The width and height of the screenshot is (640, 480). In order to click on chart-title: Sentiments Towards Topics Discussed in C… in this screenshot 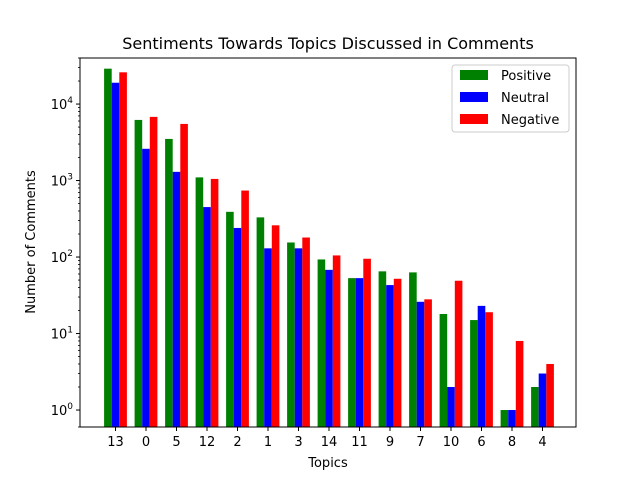, I will do `click(328, 43)`.